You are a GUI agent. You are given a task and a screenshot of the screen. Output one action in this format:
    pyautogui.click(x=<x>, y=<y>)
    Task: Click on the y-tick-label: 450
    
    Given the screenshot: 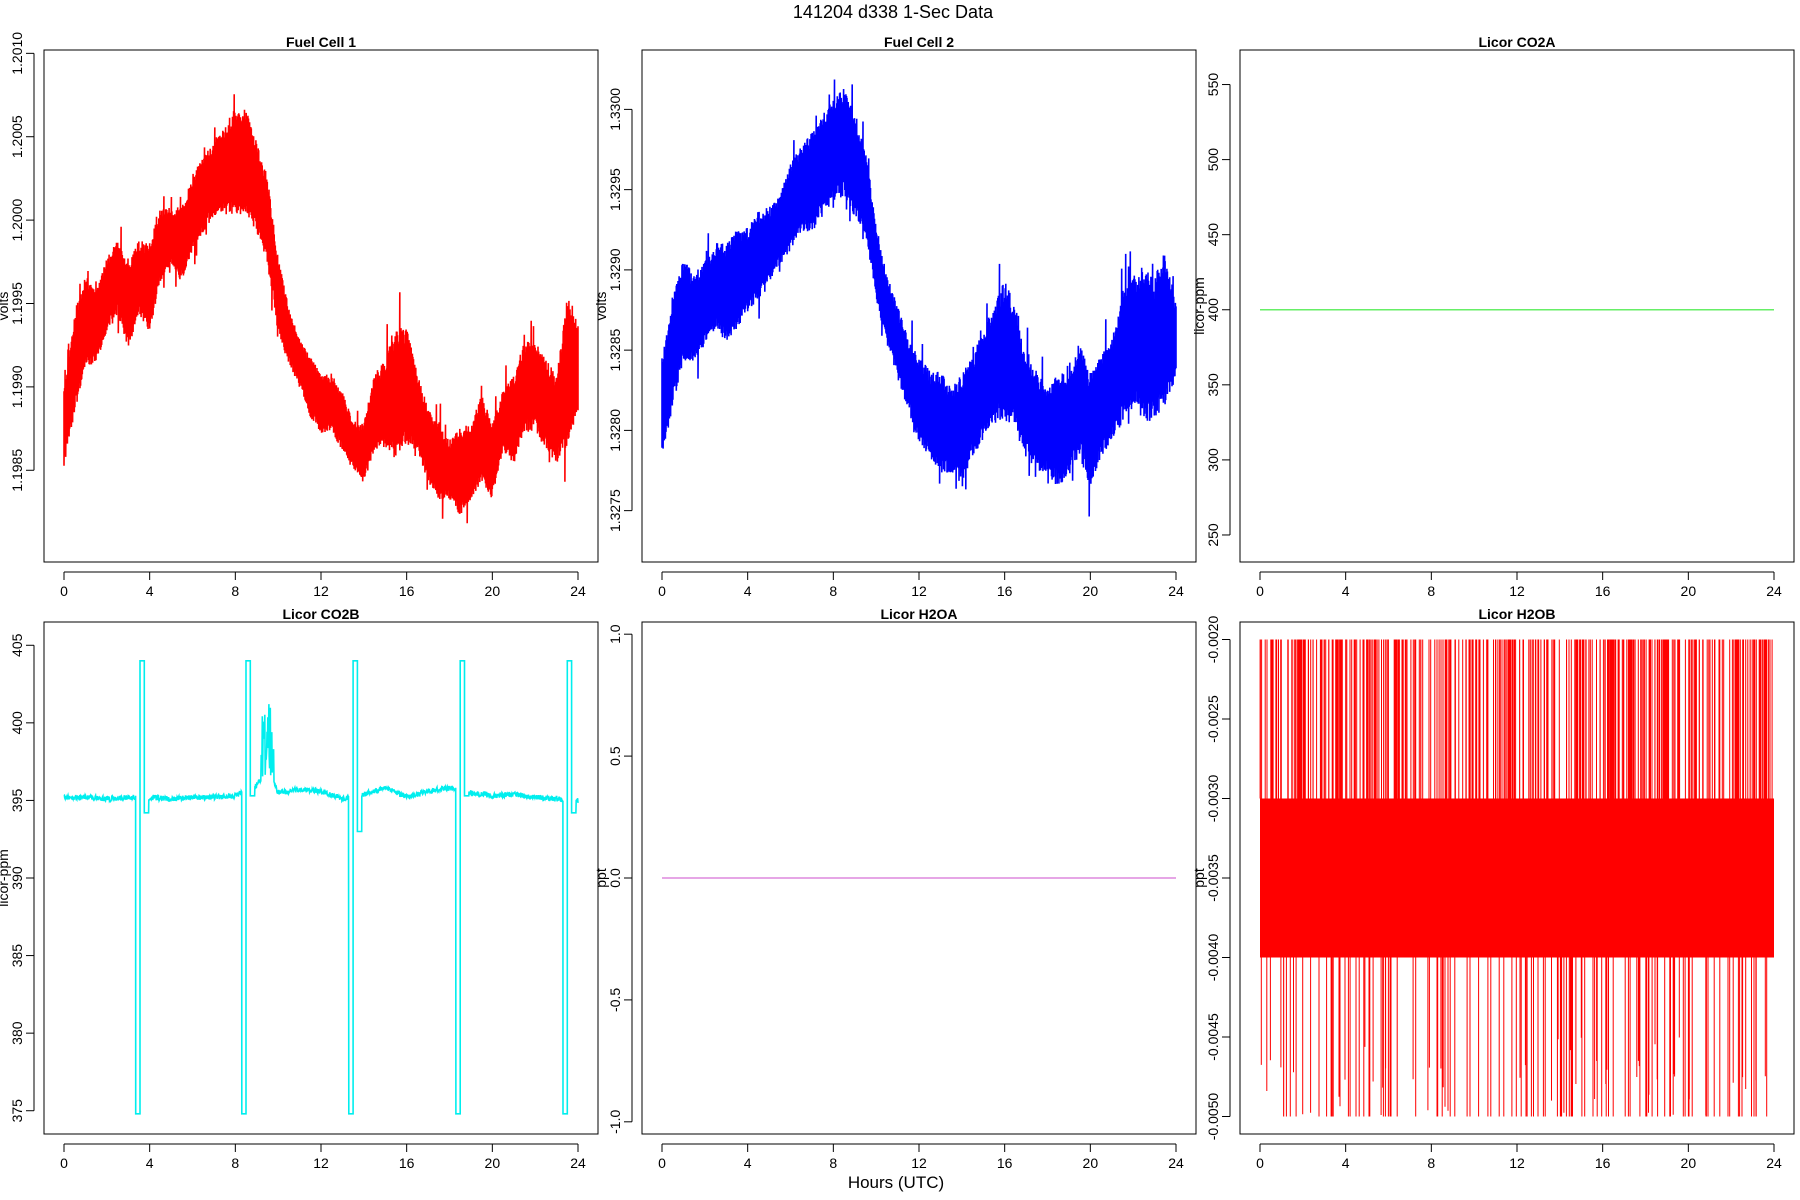 What is the action you would take?
    pyautogui.click(x=1213, y=235)
    